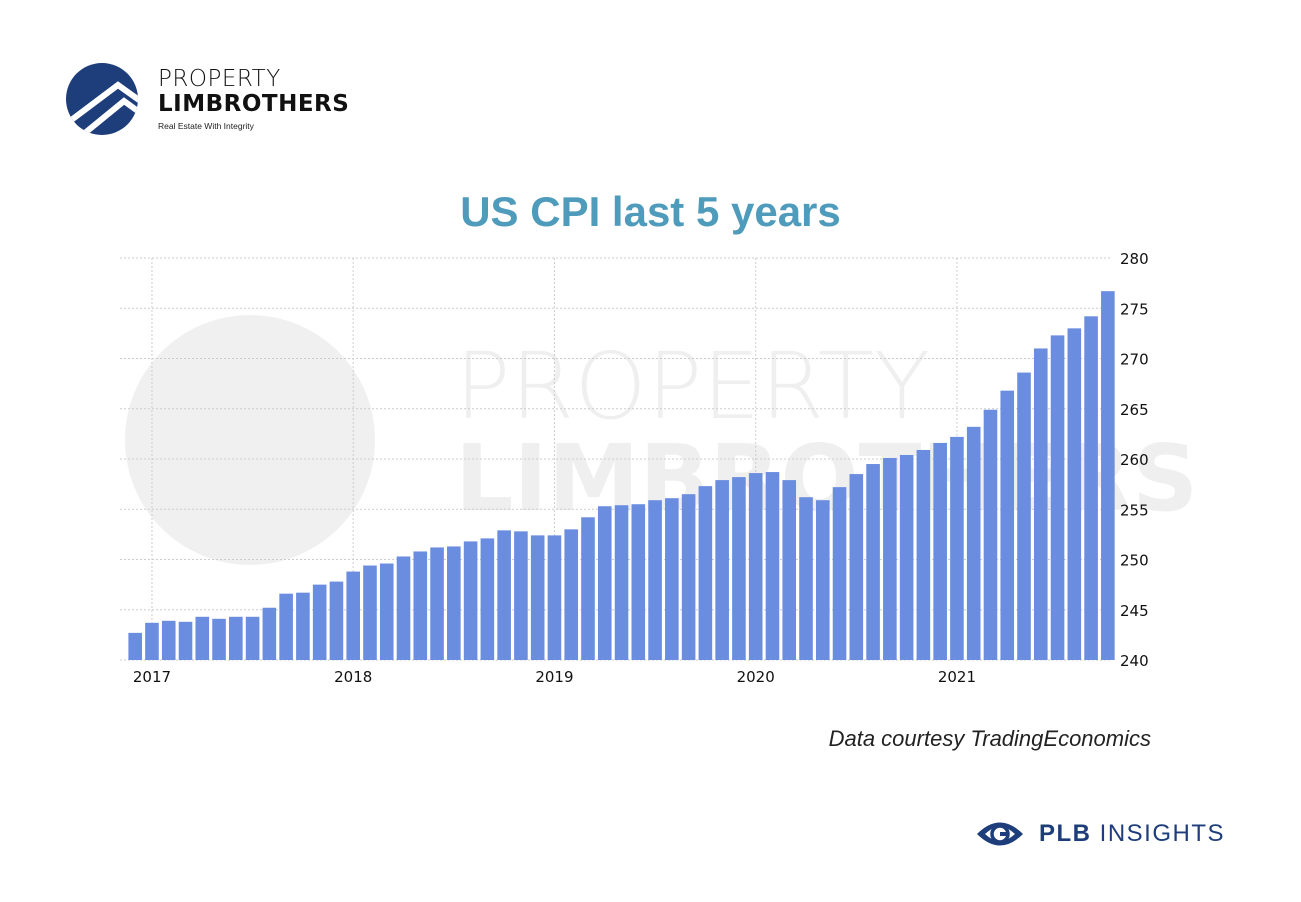 This screenshot has width=1301, height=902. What do you see at coordinates (1134, 611) in the screenshot?
I see `y-tick-label: 245` at bounding box center [1134, 611].